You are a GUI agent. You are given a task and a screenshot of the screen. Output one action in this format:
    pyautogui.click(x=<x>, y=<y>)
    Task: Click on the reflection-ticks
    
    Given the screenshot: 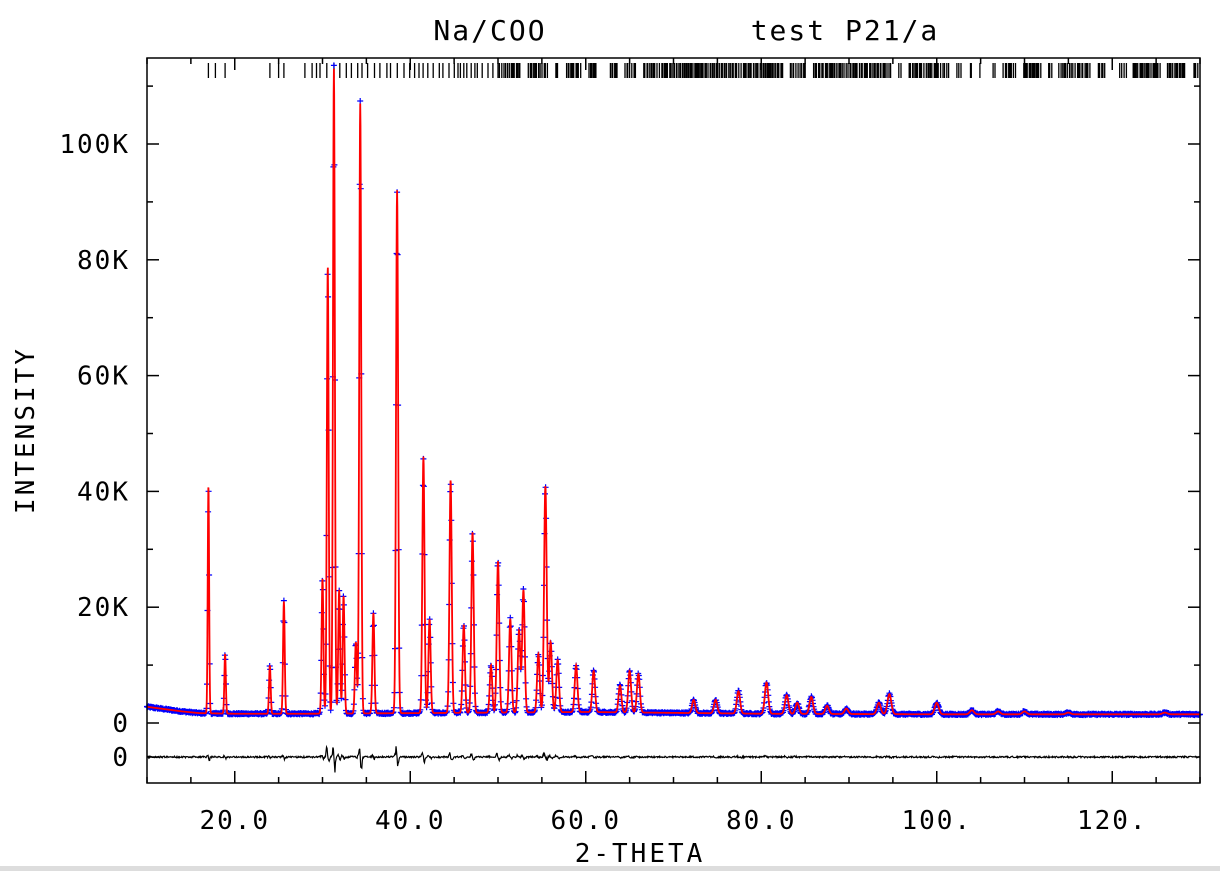 What is the action you would take?
    pyautogui.click(x=703, y=70)
    